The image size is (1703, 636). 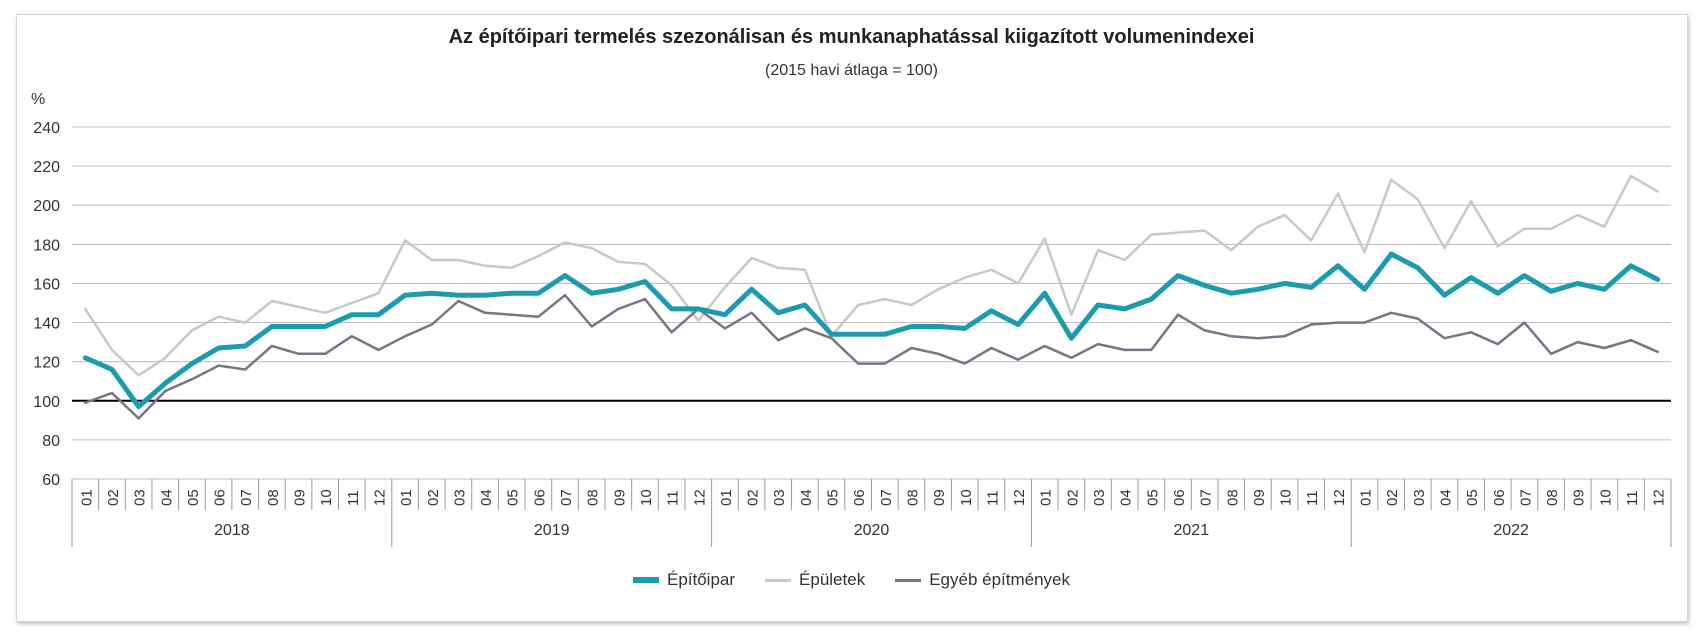 What do you see at coordinates (46, 363) in the screenshot?
I see `y-tick-label-120: 120` at bounding box center [46, 363].